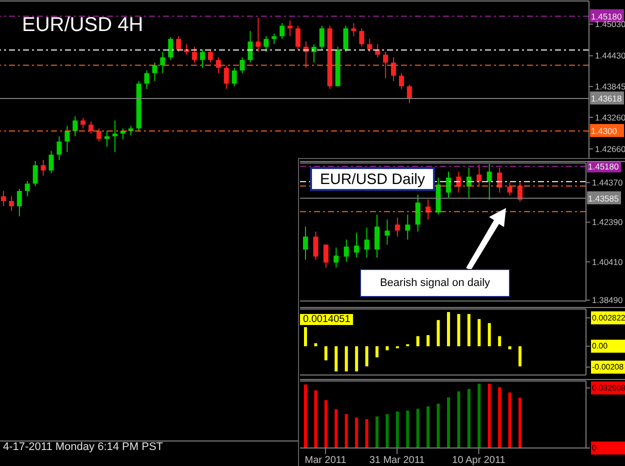 Image resolution: width=625 pixels, height=466 pixels. What do you see at coordinates (372, 179) in the screenshot?
I see `title-box: EUR/USD Daily` at bounding box center [372, 179].